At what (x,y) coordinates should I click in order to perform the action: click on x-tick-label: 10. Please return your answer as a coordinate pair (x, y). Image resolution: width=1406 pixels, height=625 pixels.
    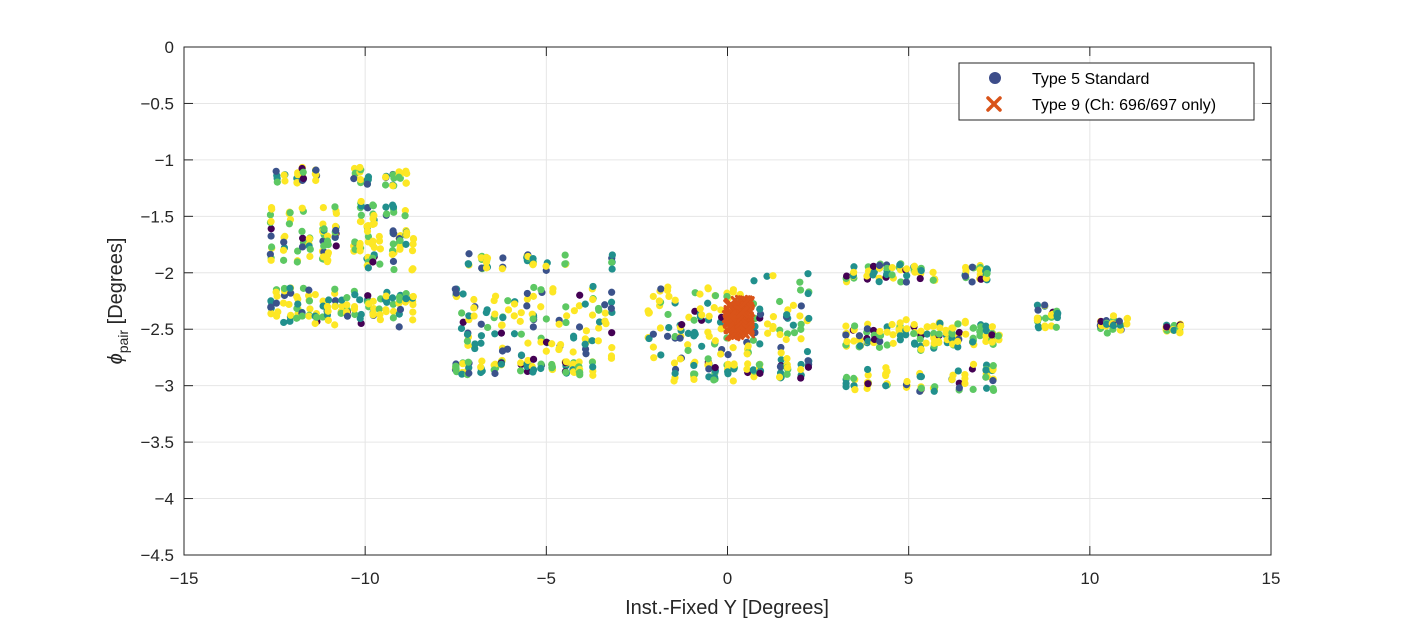
    Looking at the image, I should click on (1089, 578).